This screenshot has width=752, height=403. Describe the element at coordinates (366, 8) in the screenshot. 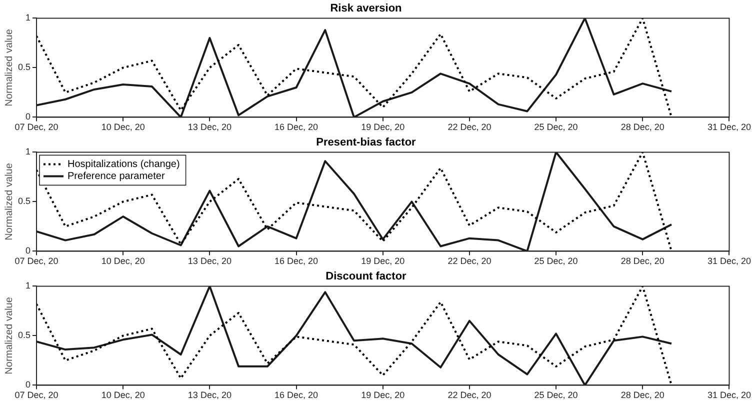

I see `chart-title: Risk aversion` at that location.